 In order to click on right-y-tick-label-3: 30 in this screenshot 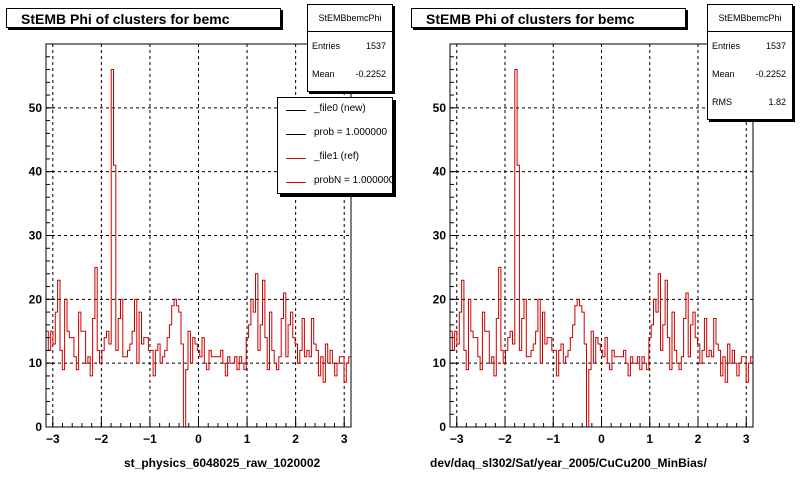, I will do `click(440, 236)`.